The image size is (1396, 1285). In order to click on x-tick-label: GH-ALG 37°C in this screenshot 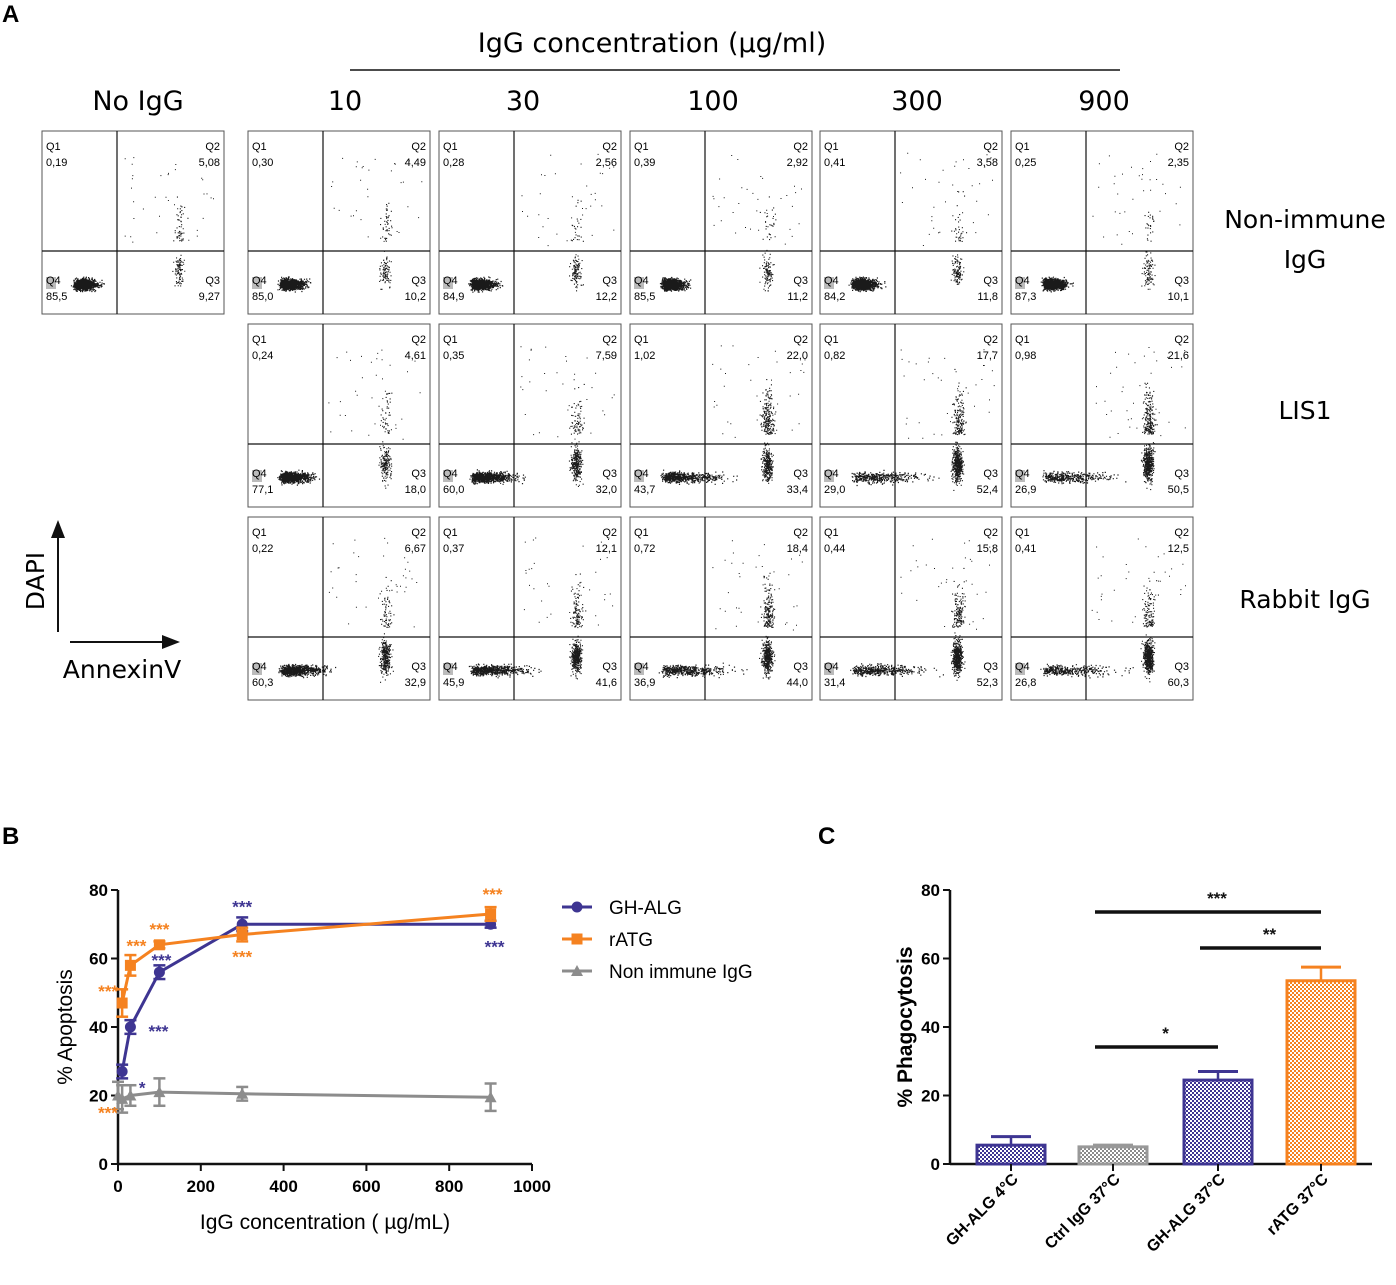, I will do `click(1186, 1212)`.